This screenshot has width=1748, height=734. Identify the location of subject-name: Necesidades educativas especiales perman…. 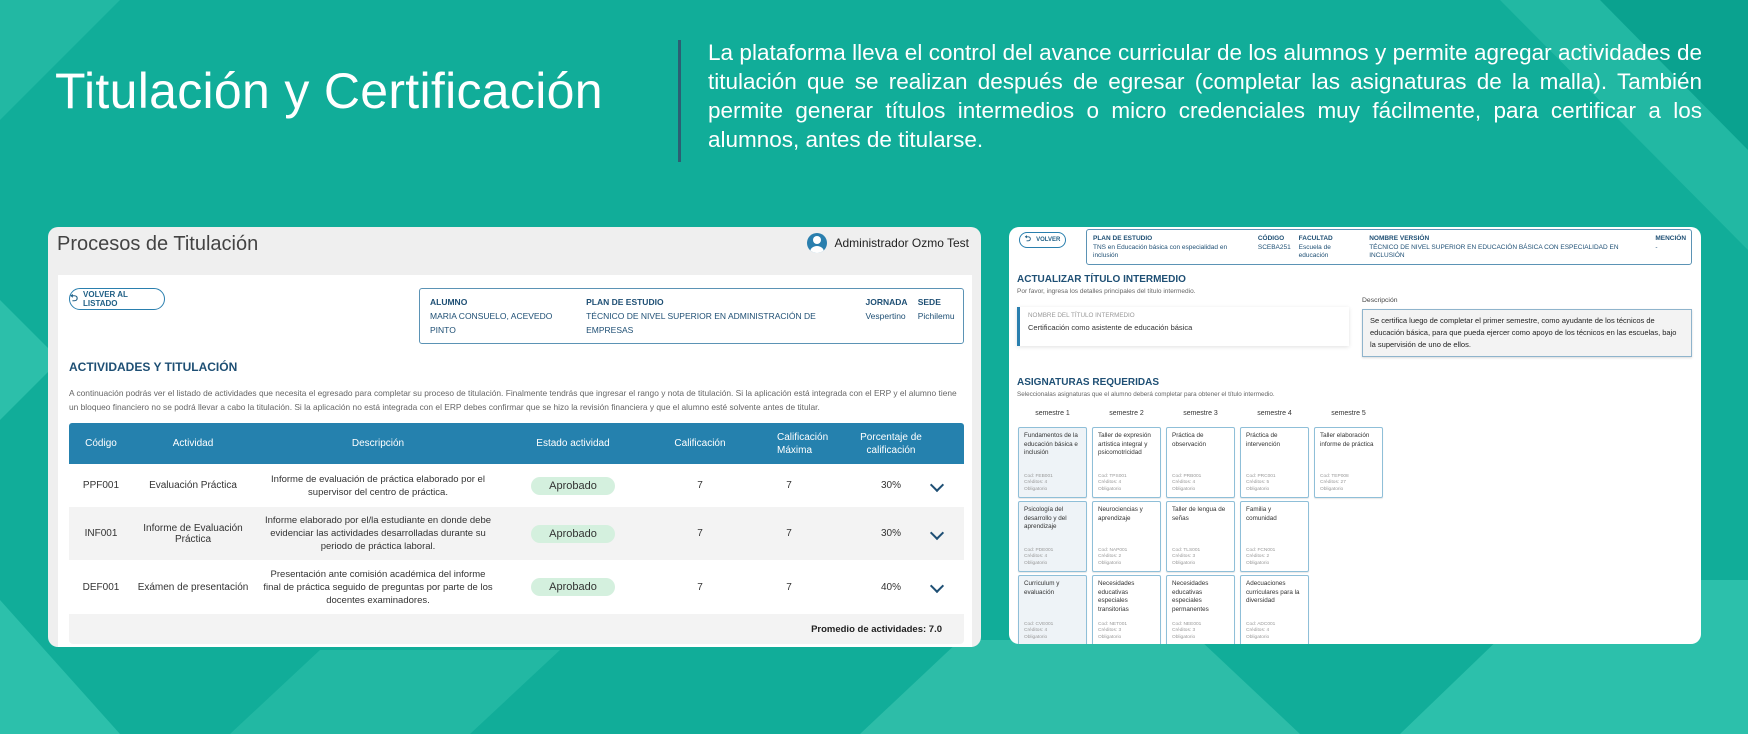
(1190, 596).